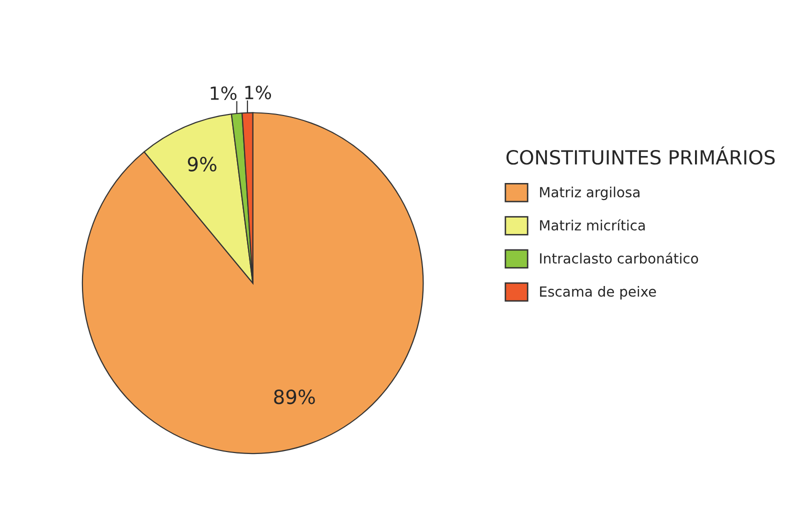 This screenshot has height=512, width=795. What do you see at coordinates (590, 193) in the screenshot?
I see `legend-label: Matriz argilosa` at bounding box center [590, 193].